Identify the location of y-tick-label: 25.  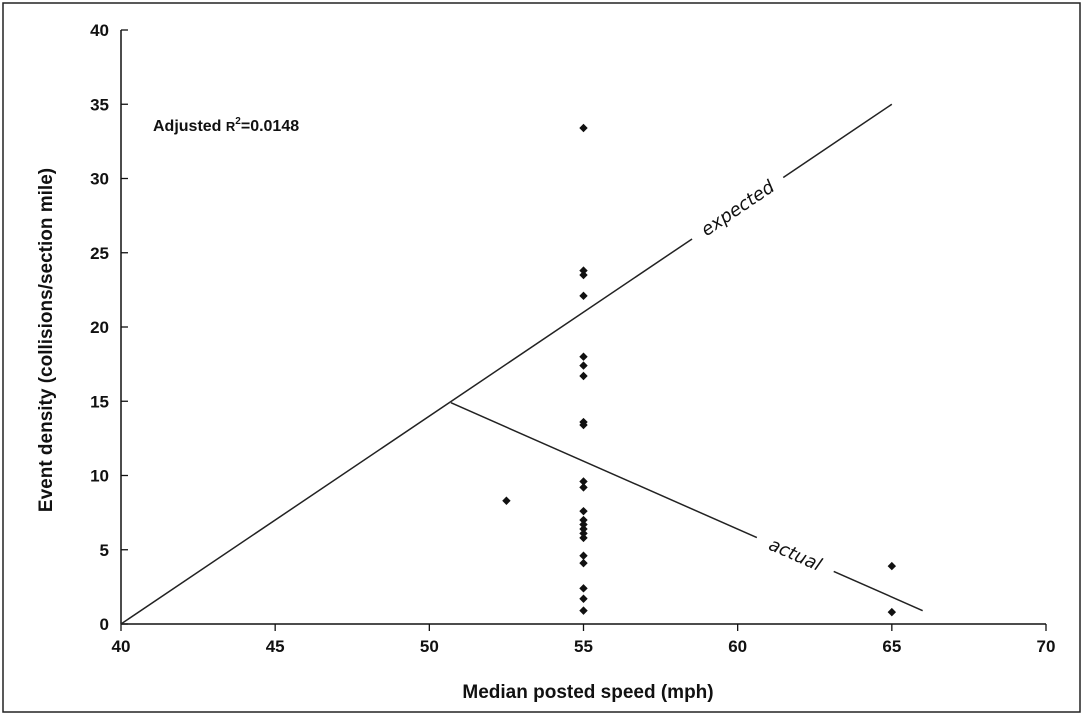
(99, 253).